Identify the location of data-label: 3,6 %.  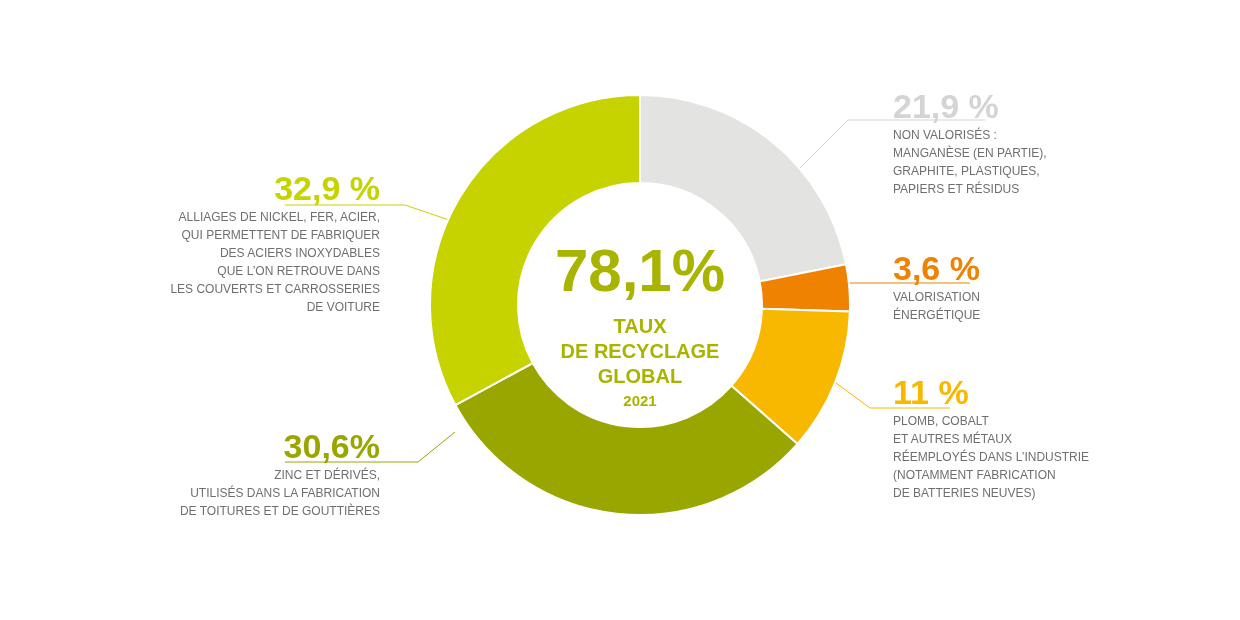
(936, 268).